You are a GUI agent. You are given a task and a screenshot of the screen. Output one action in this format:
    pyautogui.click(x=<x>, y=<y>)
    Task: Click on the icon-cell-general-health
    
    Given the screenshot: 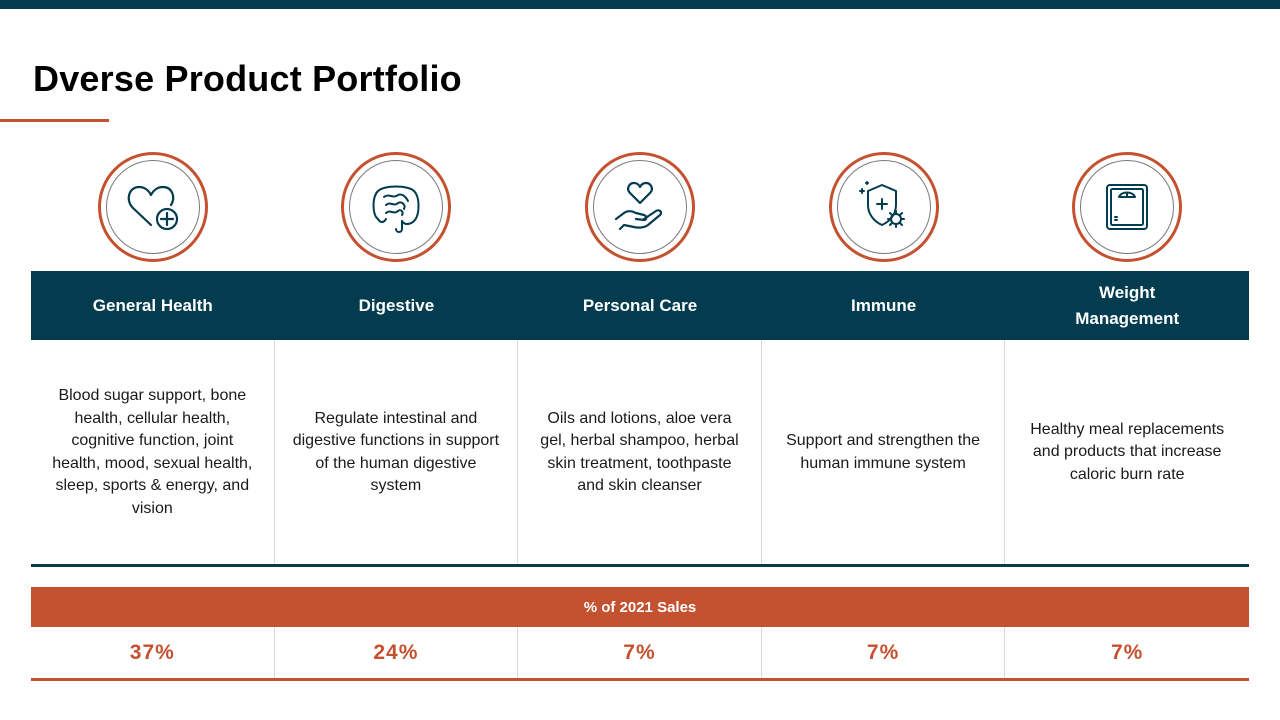 What is the action you would take?
    pyautogui.click(x=153, y=208)
    